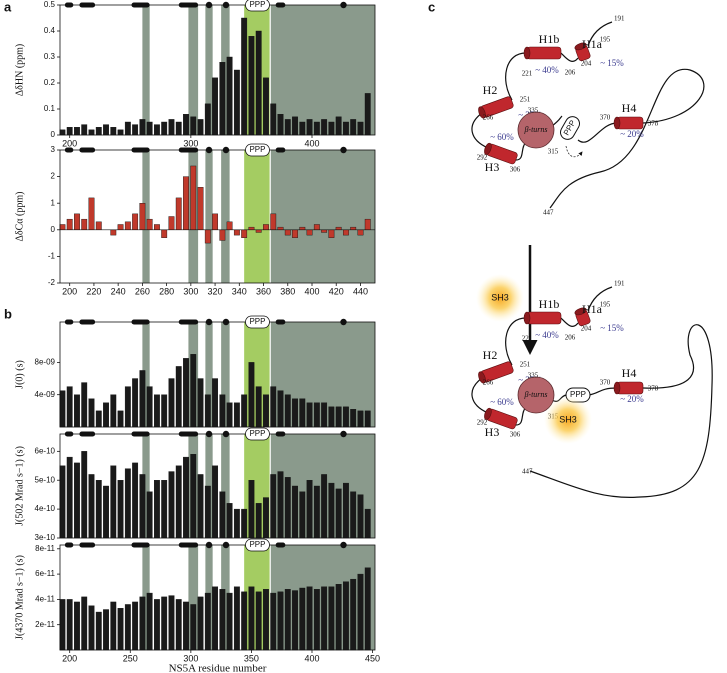 This screenshot has width=727, height=673. Describe the element at coordinates (629, 373) in the screenshot. I see `helix-label: H4` at that location.